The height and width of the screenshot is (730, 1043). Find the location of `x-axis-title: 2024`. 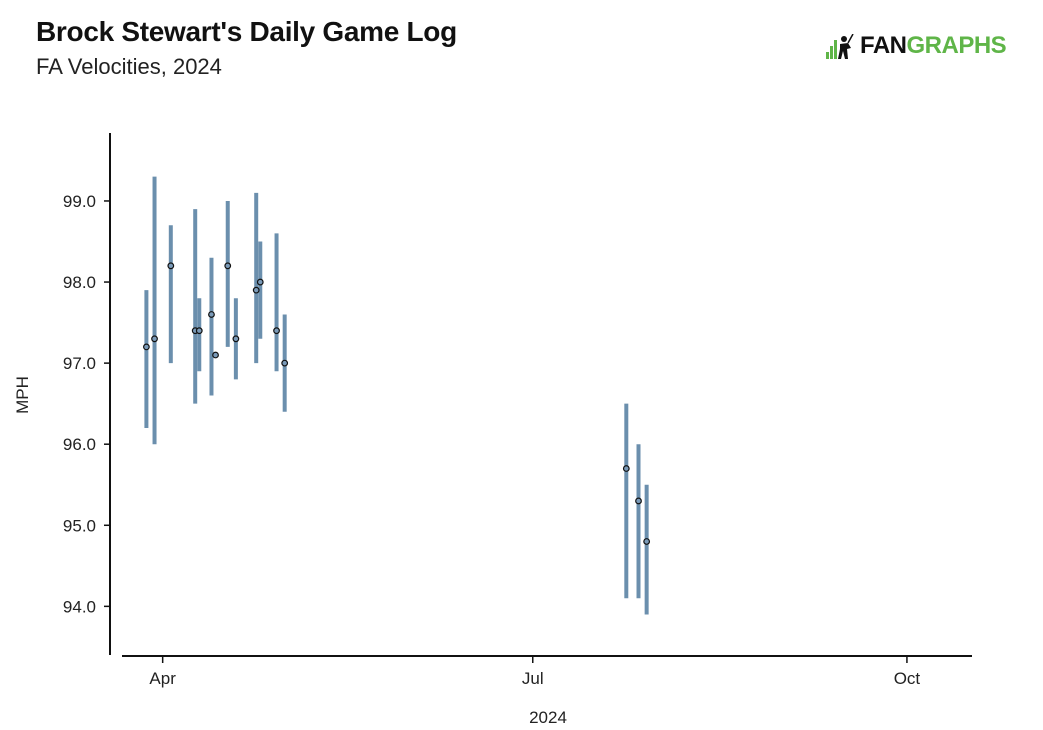

x-axis-title: 2024 is located at coordinates (548, 717).